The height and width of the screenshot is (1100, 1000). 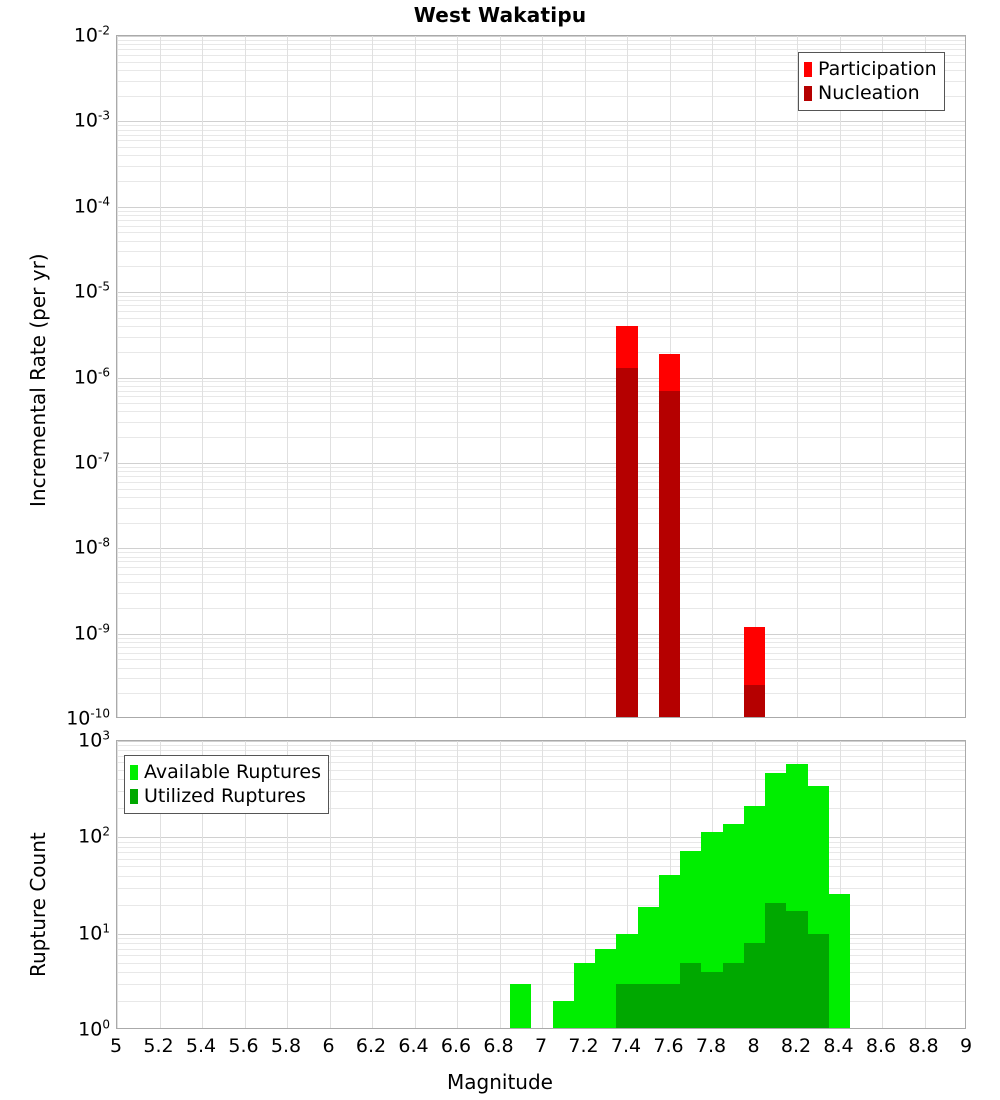 What do you see at coordinates (94, 1029) in the screenshot?
I see `y-tick-label: 10⁰` at bounding box center [94, 1029].